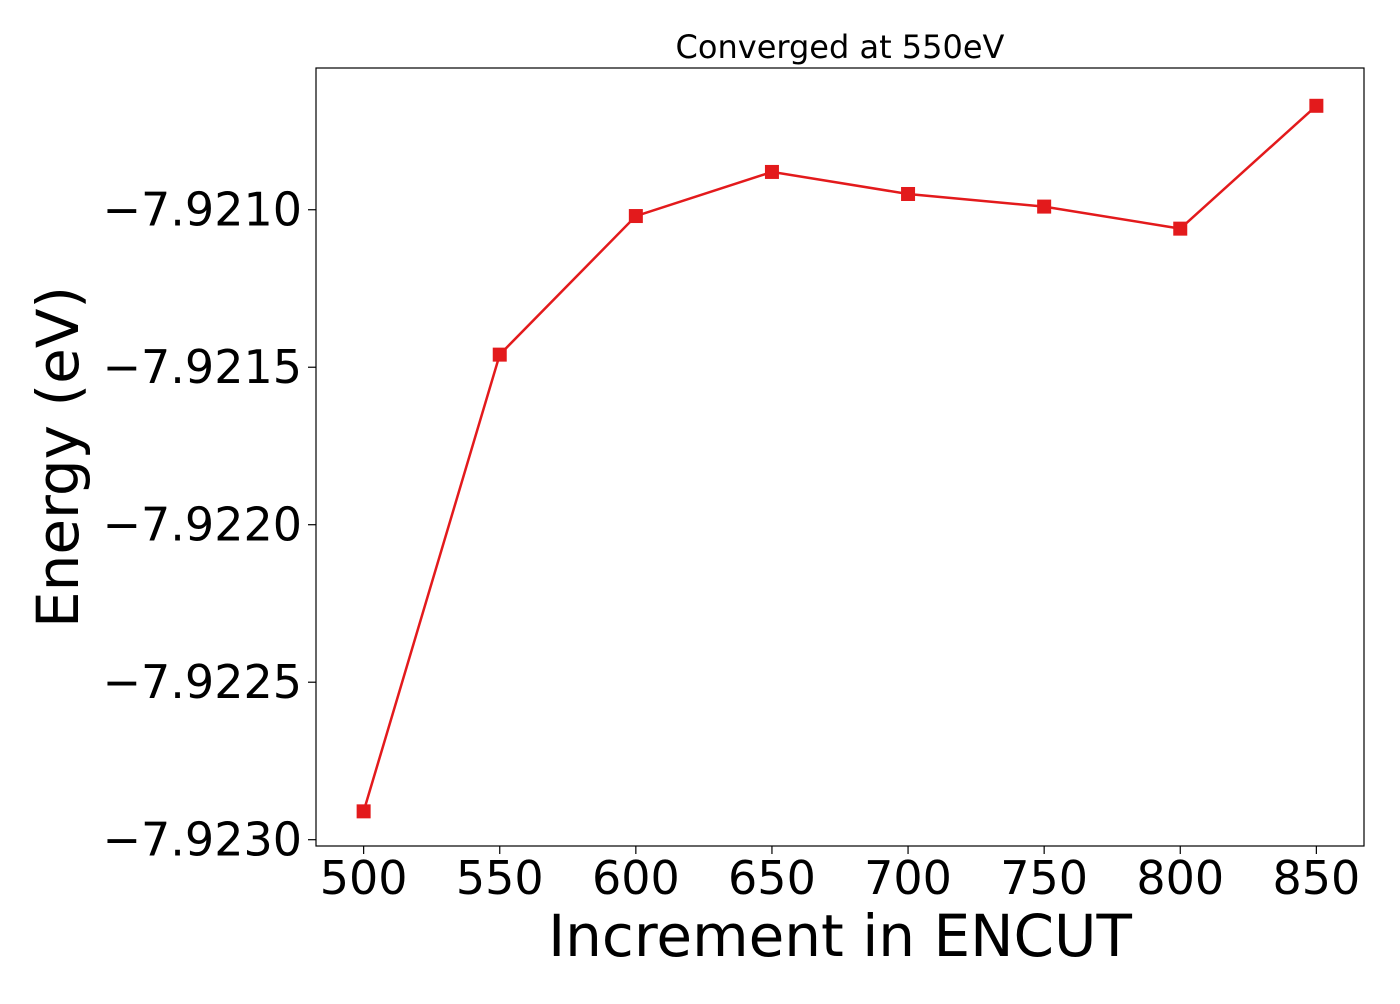  I want to click on y-tick-label: −7.9215, so click(203, 367).